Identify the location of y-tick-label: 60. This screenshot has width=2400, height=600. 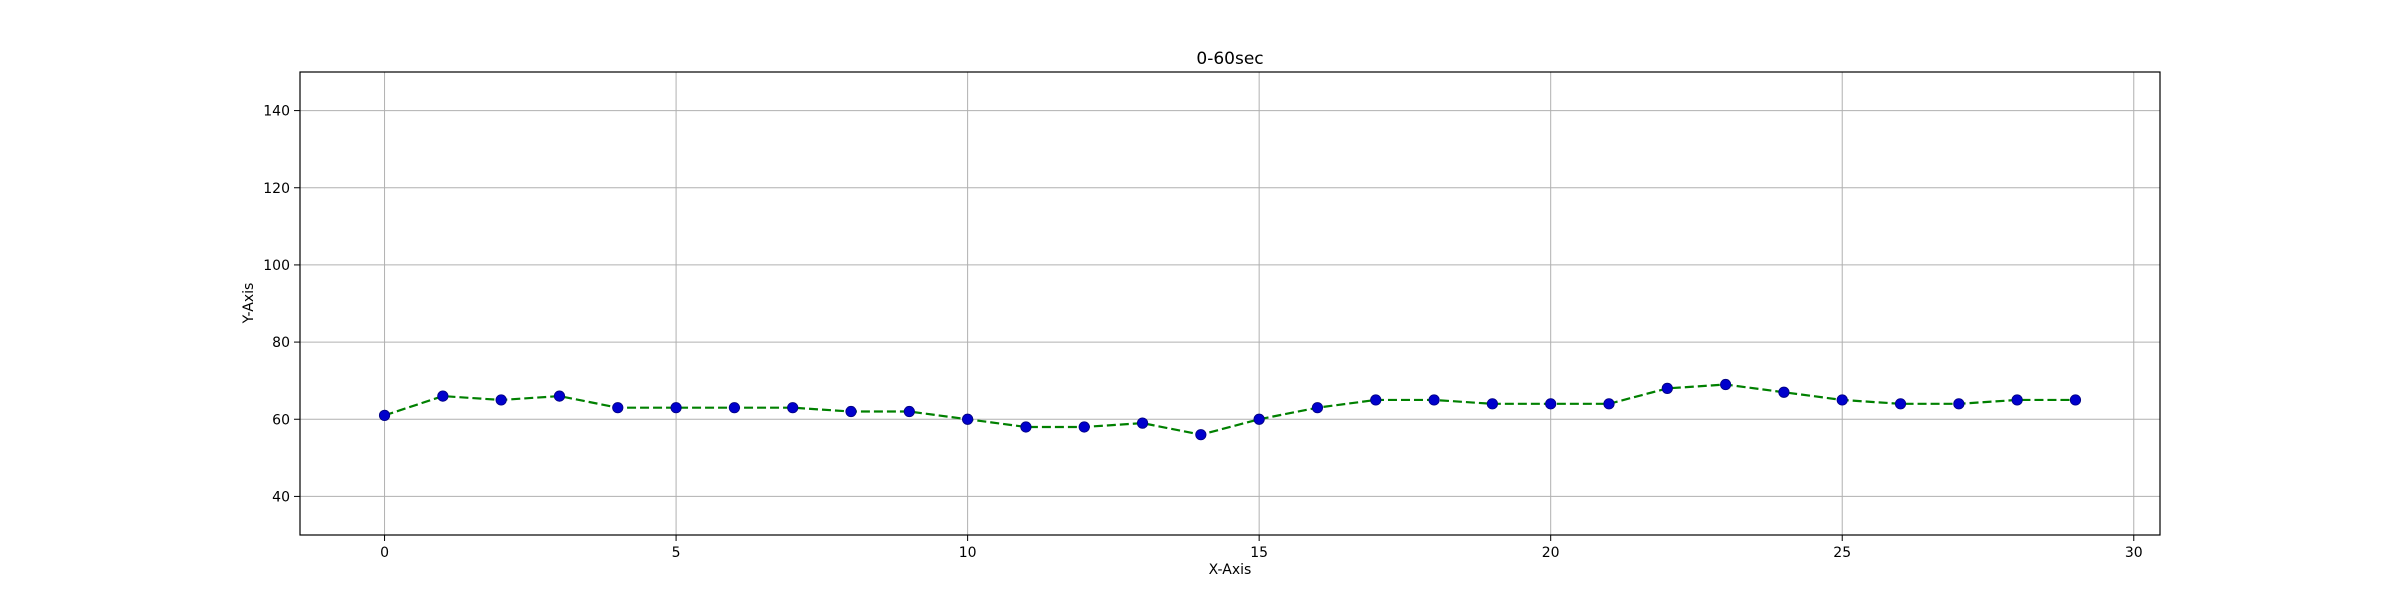
(281, 420).